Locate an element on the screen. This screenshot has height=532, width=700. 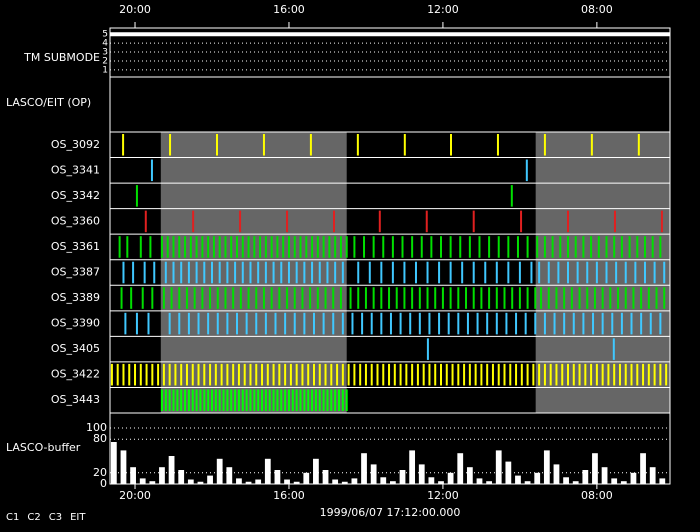
row-label: OS_3387 is located at coordinates (75, 272).